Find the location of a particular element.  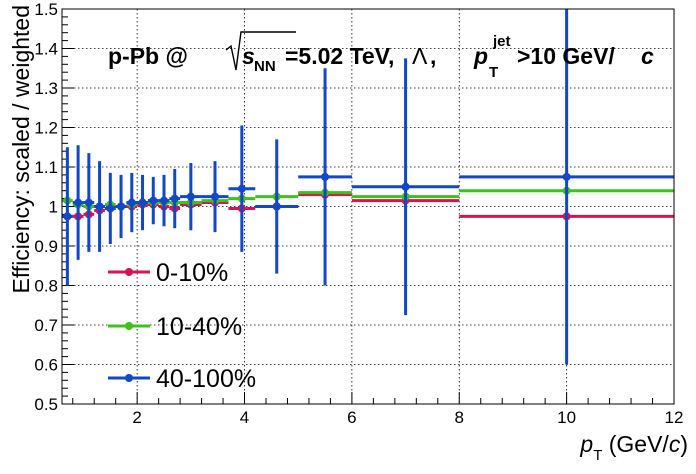

title-sqrt-sign is located at coordinates (260, 51).